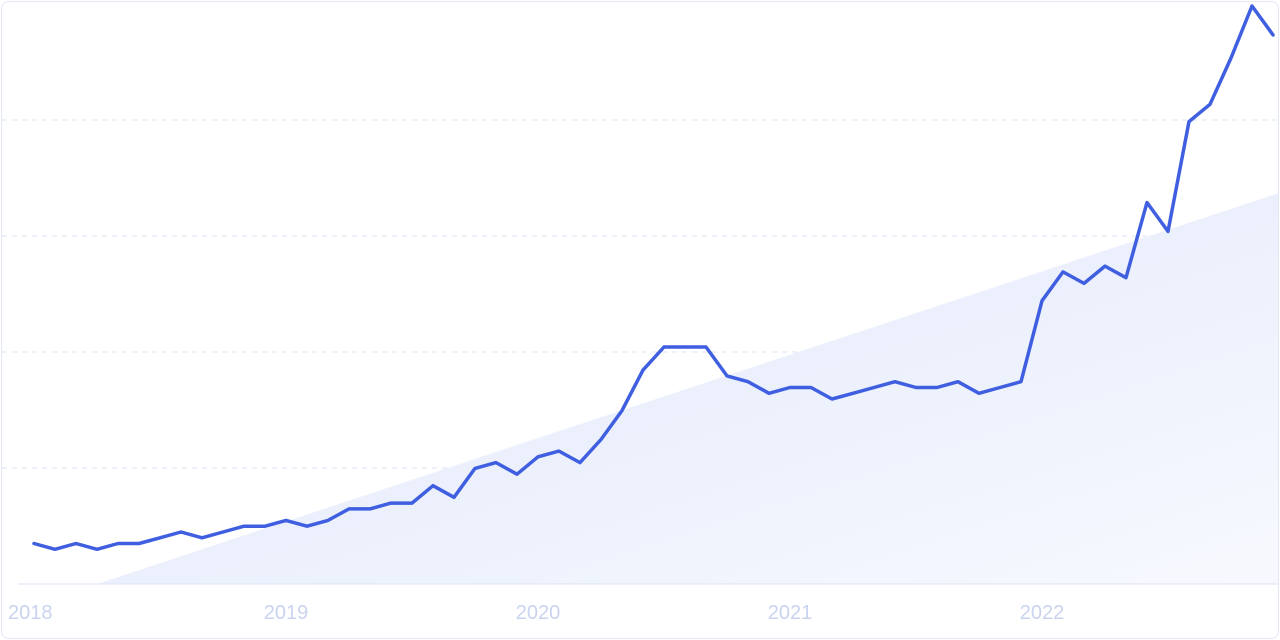 The height and width of the screenshot is (640, 1280). I want to click on x-tick-label: 2020, so click(538, 613).